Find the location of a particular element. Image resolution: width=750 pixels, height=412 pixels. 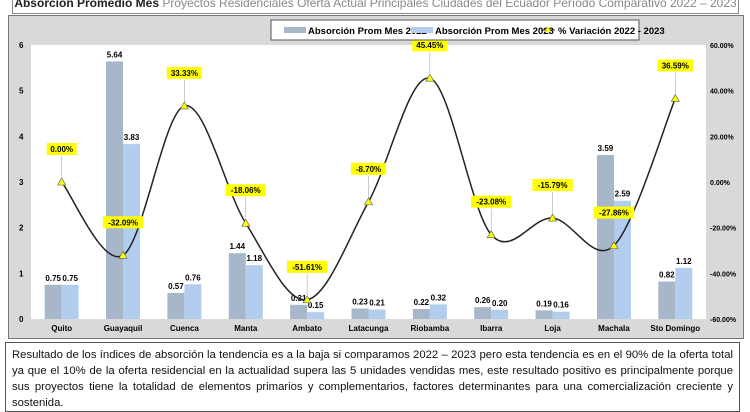

right-tick-label: -20.00% is located at coordinates (723, 229).